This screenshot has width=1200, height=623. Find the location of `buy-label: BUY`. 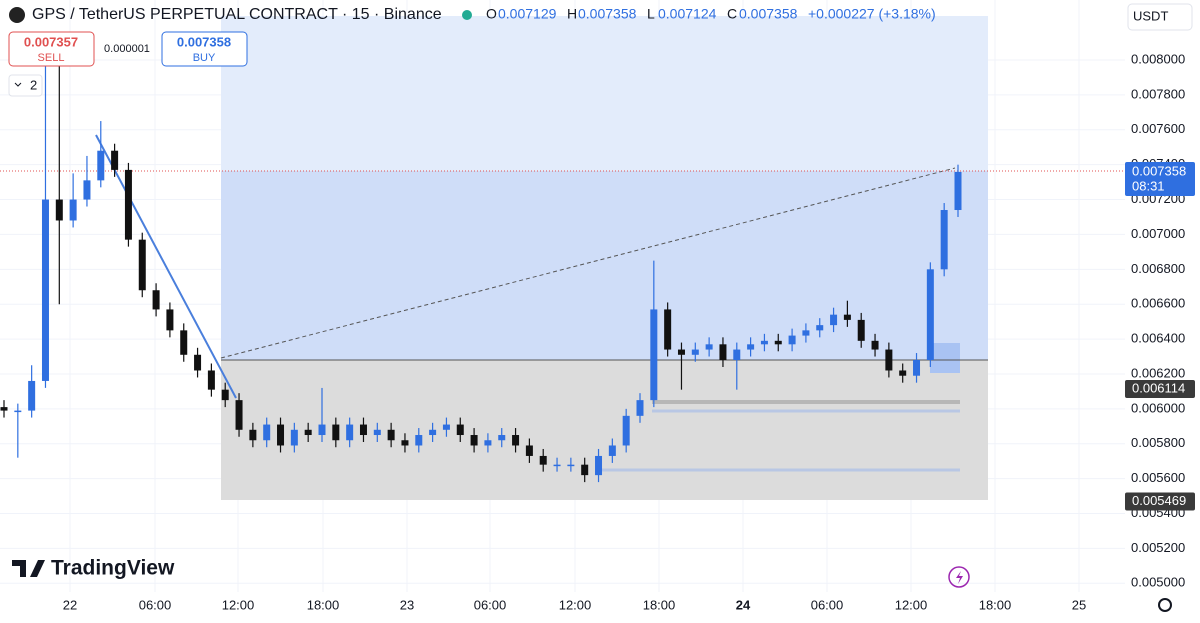

buy-label: BUY is located at coordinates (204, 58).